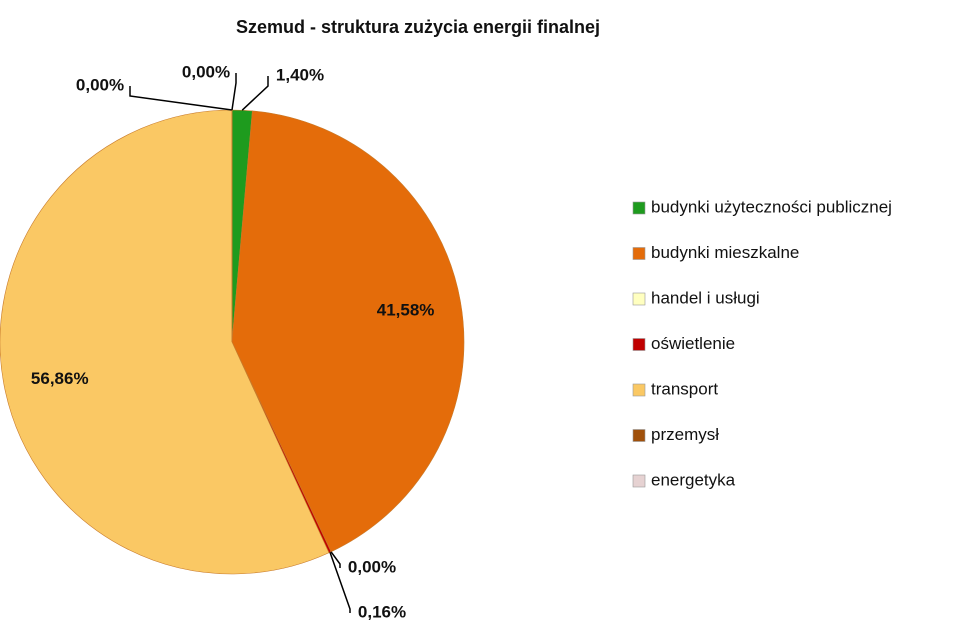 This screenshot has width=976, height=626. I want to click on legend-label: budynki mieszkalne, so click(725, 252).